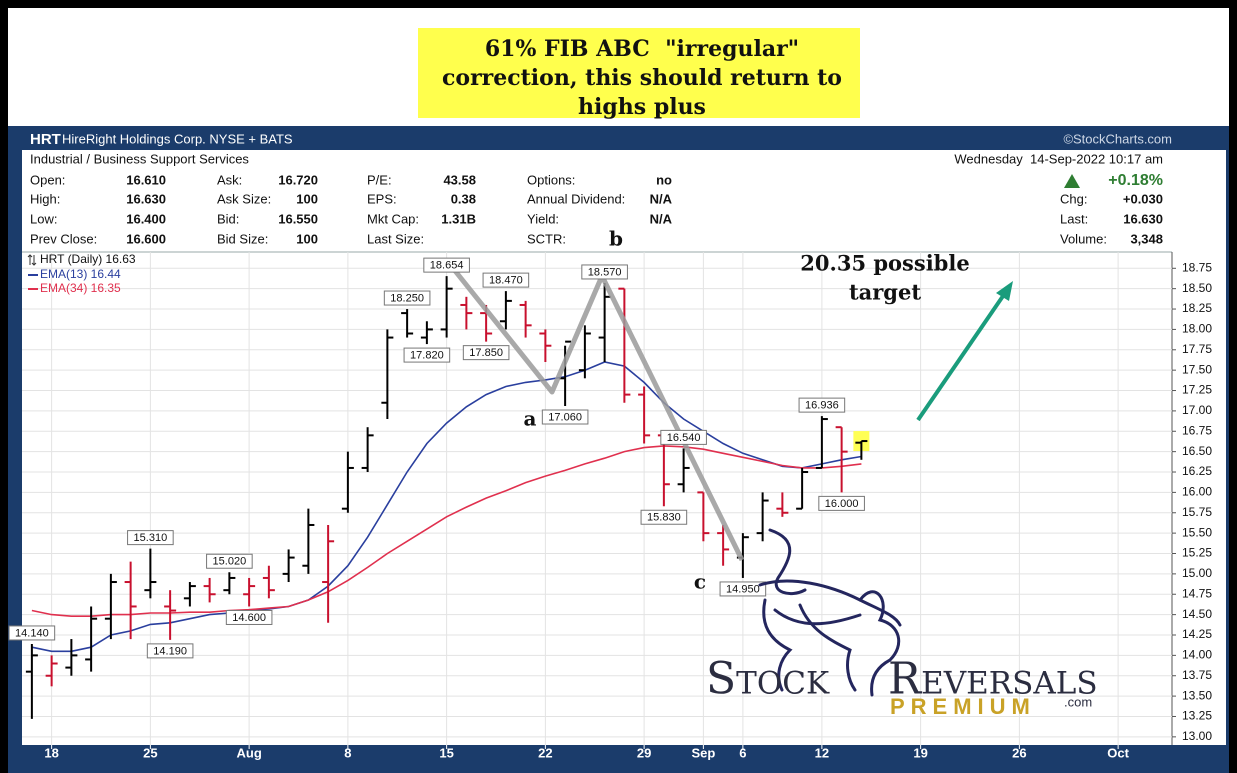 The image size is (1237, 773). What do you see at coordinates (80, 288) in the screenshot?
I see `legend-entry: EMA(34) 16.35` at bounding box center [80, 288].